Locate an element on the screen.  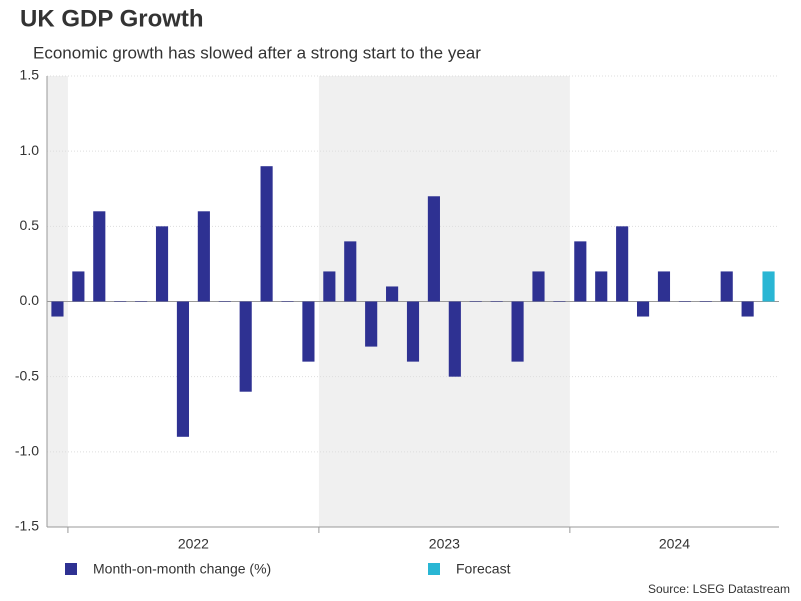
chart-title: UK GDP Growth is located at coordinates (112, 18).